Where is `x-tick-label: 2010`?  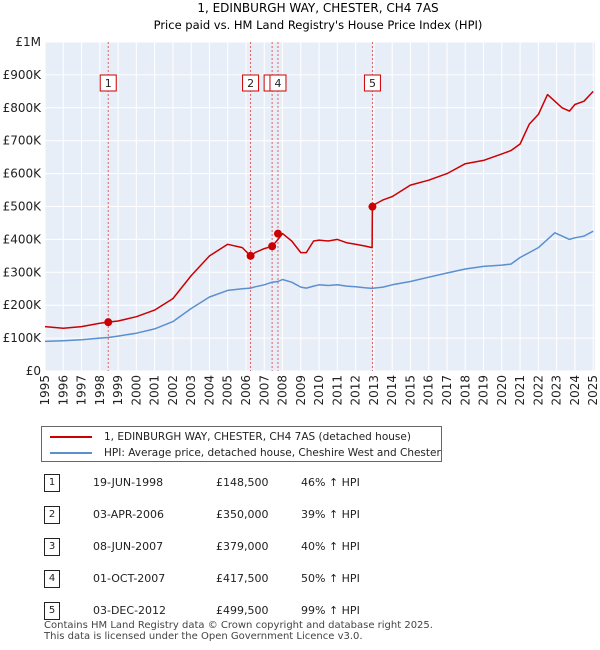
x-tick-label: 2010 is located at coordinates (319, 390).